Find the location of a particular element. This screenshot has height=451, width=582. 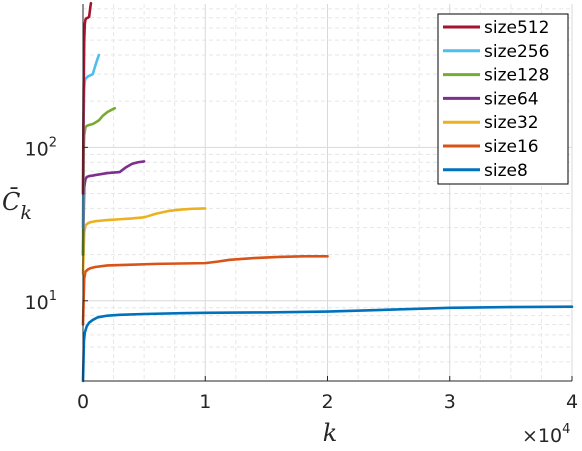

y-axis-label: C̄k is located at coordinates (17, 206).